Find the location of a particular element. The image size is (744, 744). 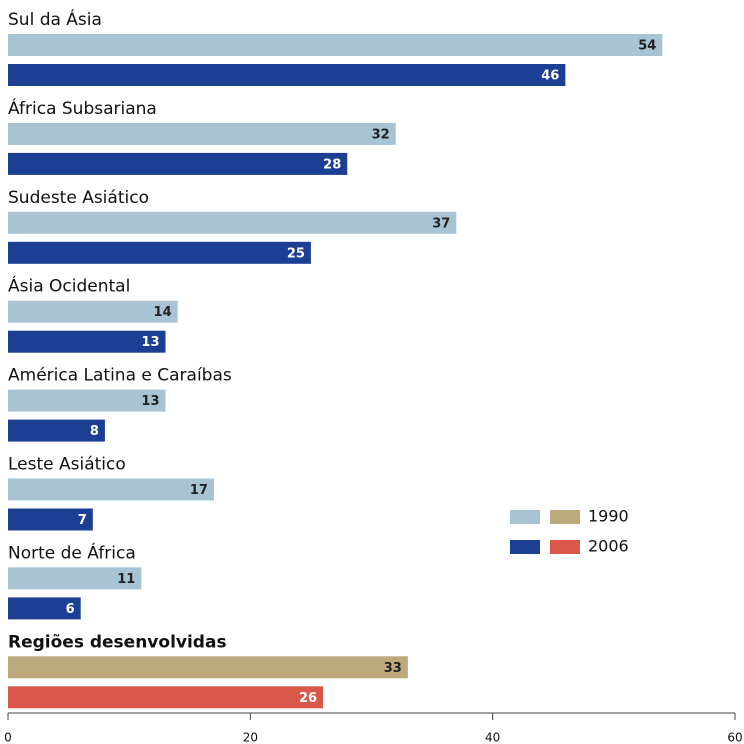

legend-label: 1990 is located at coordinates (608, 516).